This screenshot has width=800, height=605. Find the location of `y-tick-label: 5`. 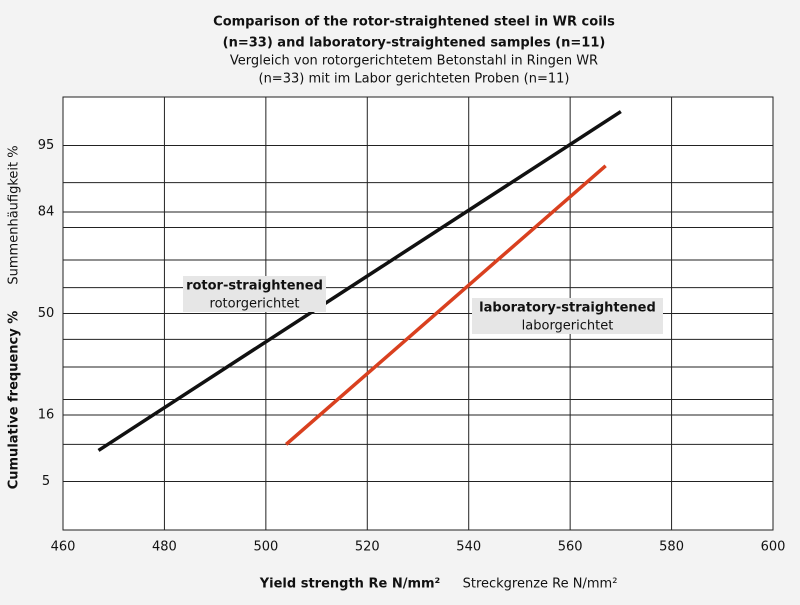

y-tick-label: 5 is located at coordinates (46, 481).